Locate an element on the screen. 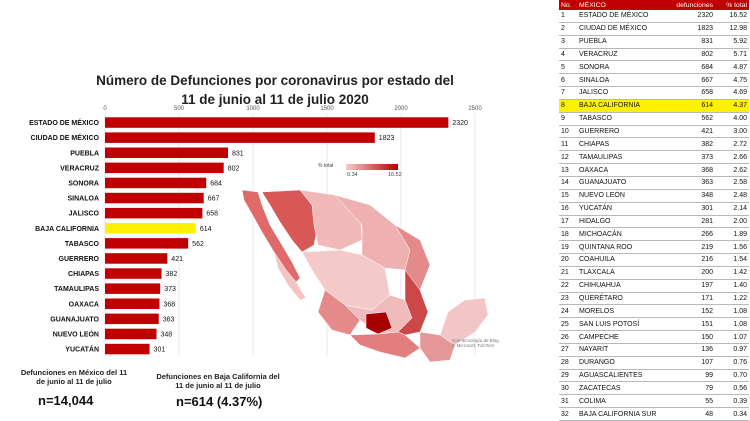  table-cell-state: JALISCO is located at coordinates (623, 93).